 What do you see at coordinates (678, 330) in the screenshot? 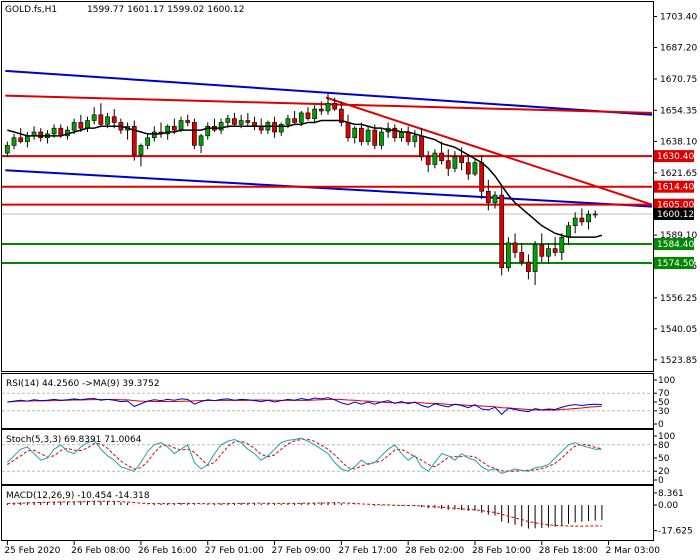
I see `price-tick-label: 1540.05` at bounding box center [678, 330].